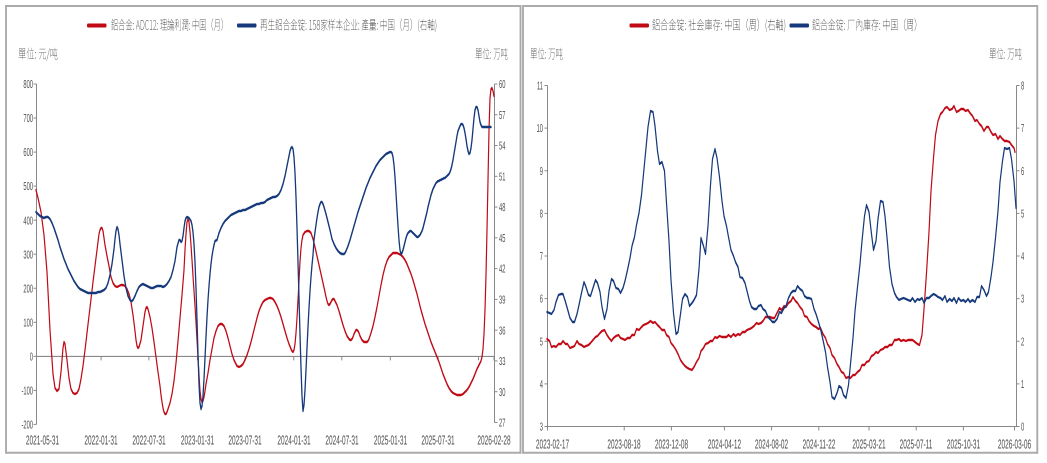 This screenshot has height=463, width=1047. What do you see at coordinates (540, 87) in the screenshot?
I see `svg-text: 11` at bounding box center [540, 87].